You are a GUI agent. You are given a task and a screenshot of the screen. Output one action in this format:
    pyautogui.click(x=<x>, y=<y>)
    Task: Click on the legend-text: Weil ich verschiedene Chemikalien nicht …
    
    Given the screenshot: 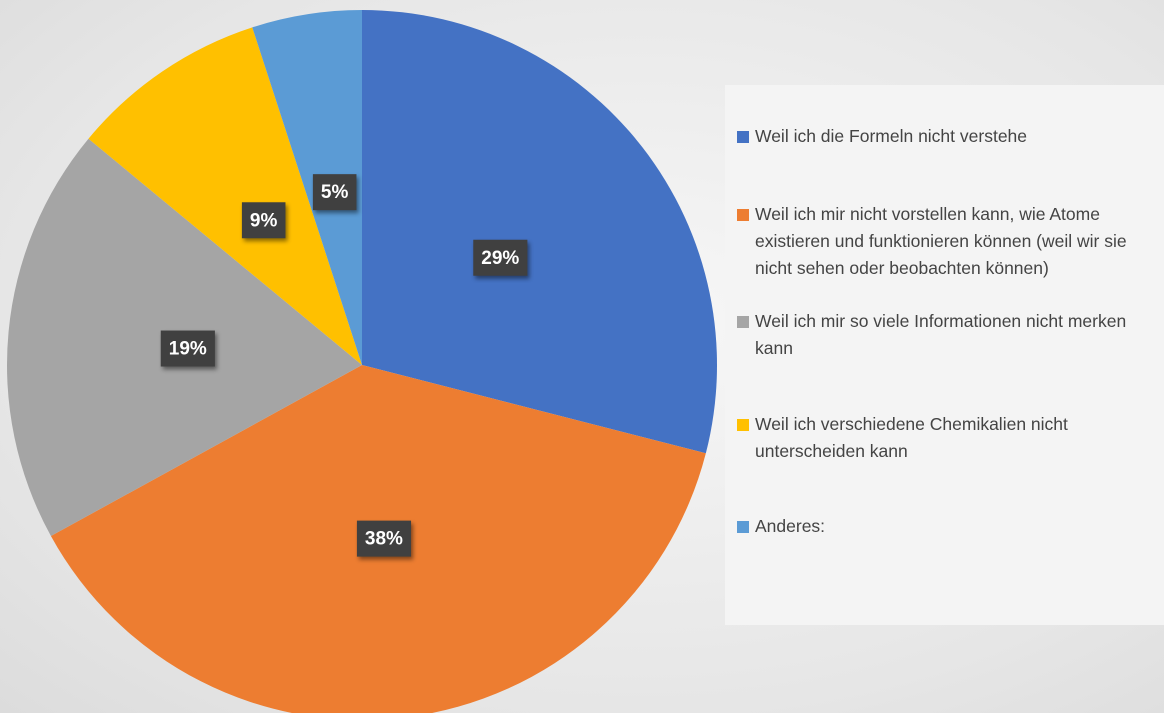 What is the action you would take?
    pyautogui.click(x=911, y=437)
    